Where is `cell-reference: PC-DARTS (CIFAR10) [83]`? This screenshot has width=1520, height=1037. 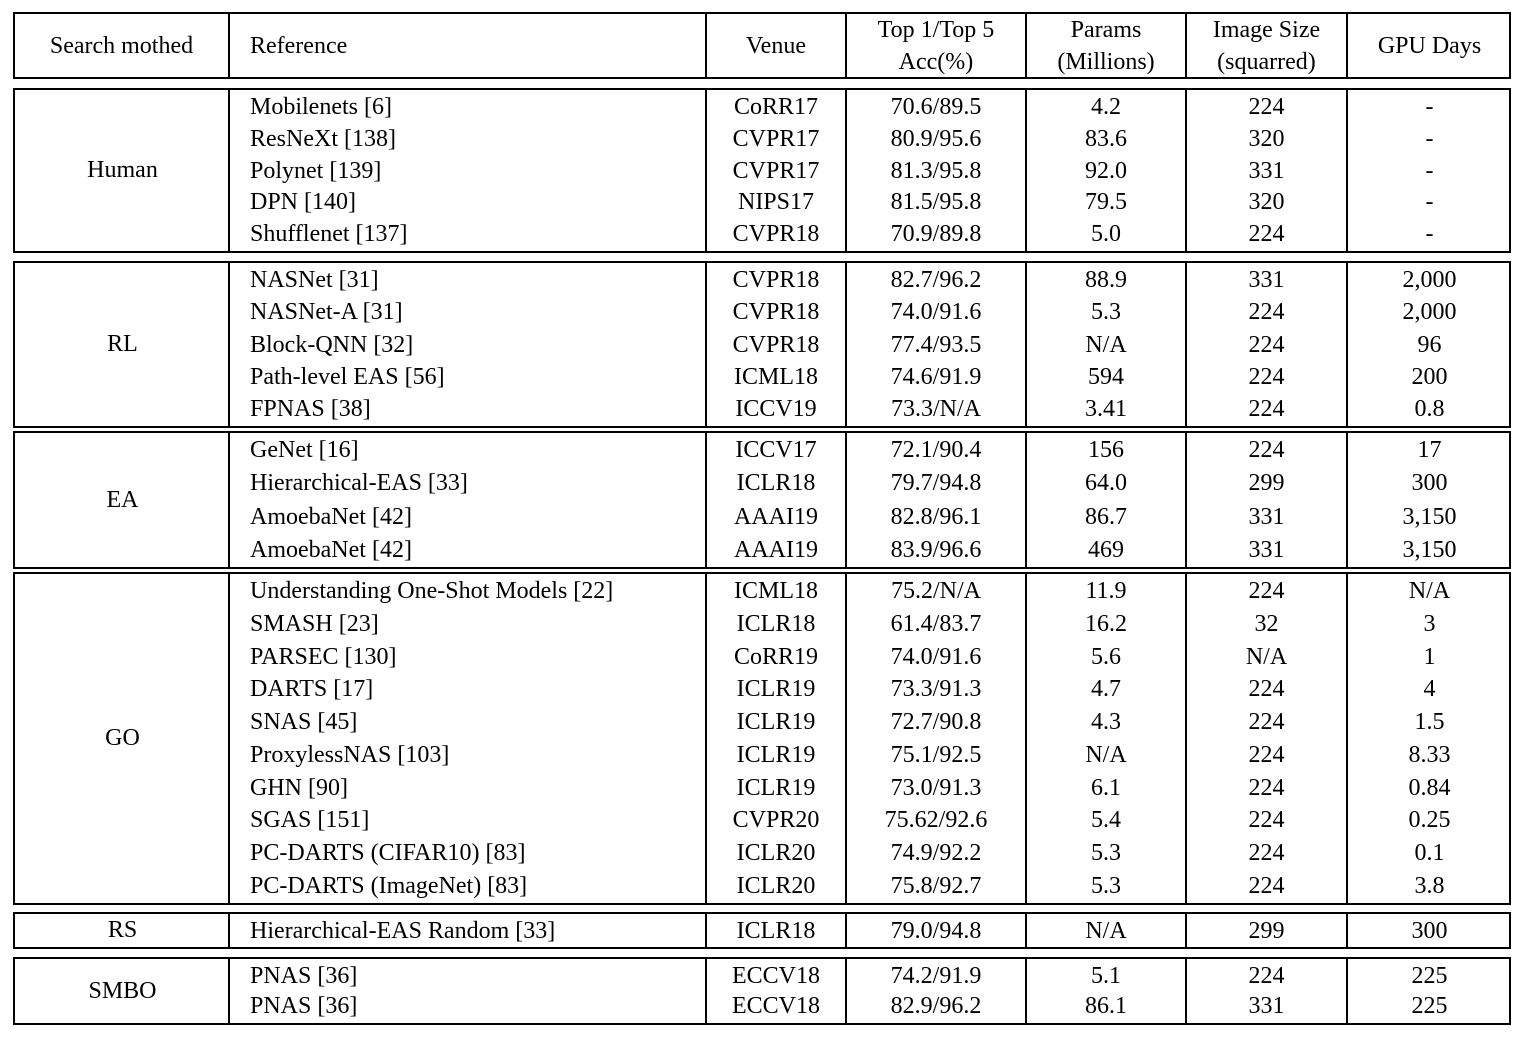 cell-reference: PC-DARTS (CIFAR10) [83] is located at coordinates (388, 853).